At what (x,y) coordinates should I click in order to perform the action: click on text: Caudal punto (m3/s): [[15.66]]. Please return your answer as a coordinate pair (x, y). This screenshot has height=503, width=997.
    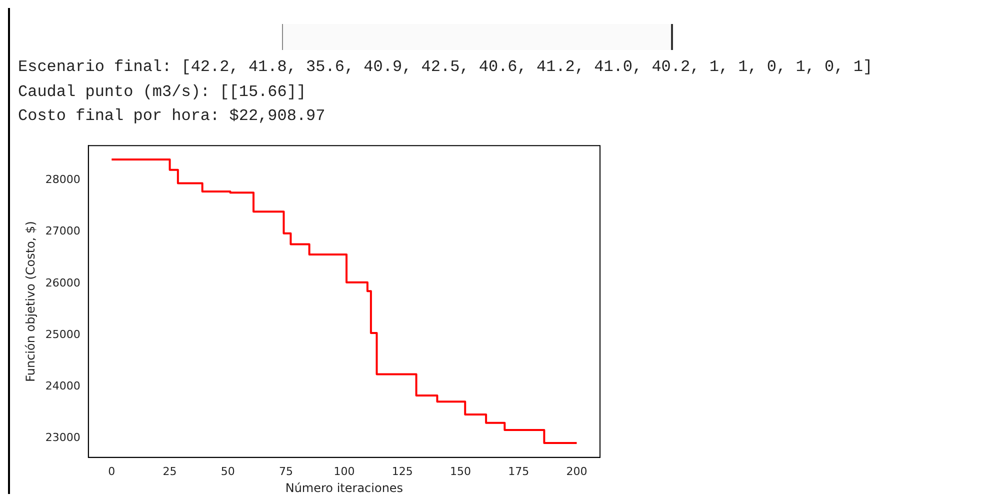
    Looking at the image, I should click on (163, 92).